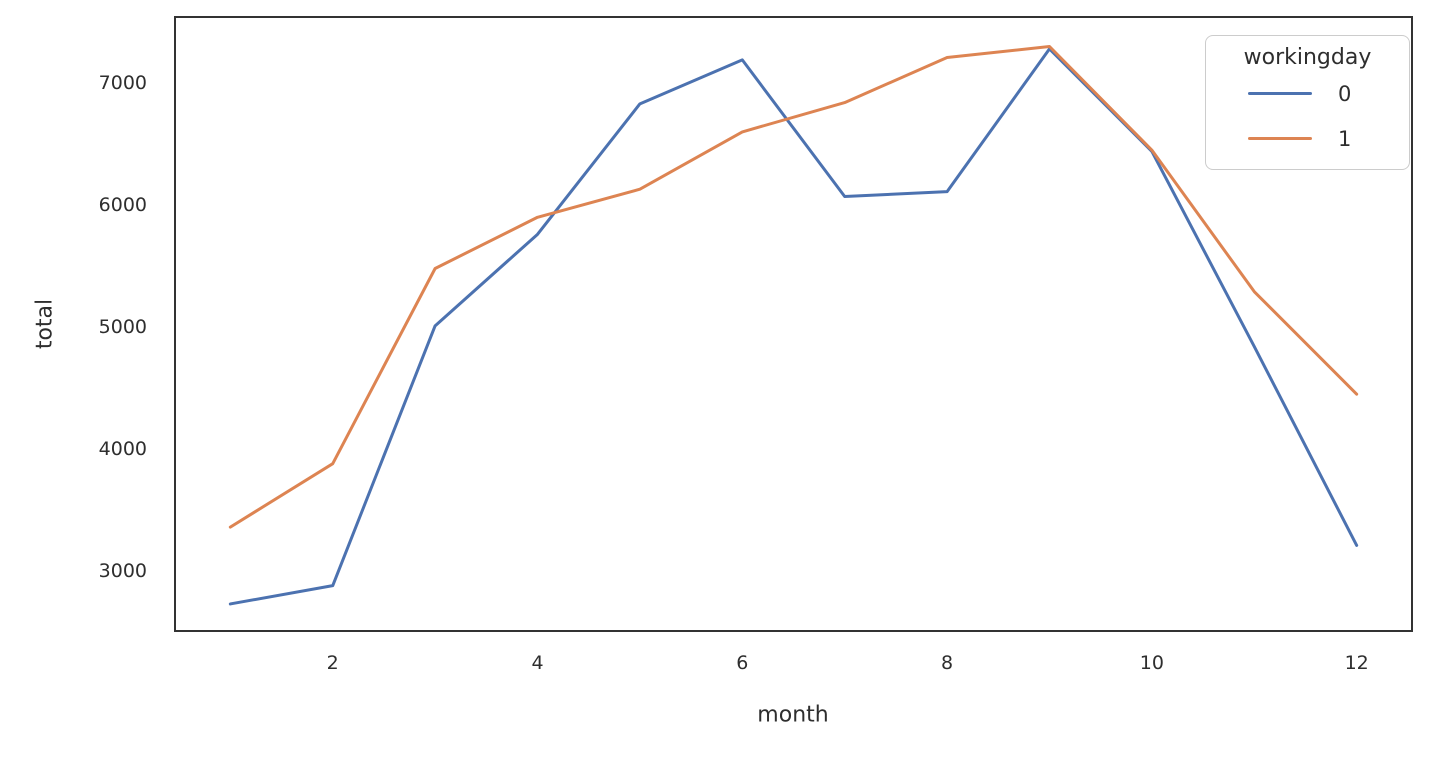 The height and width of the screenshot is (760, 1442). I want to click on x-tick-4: 4, so click(537, 663).